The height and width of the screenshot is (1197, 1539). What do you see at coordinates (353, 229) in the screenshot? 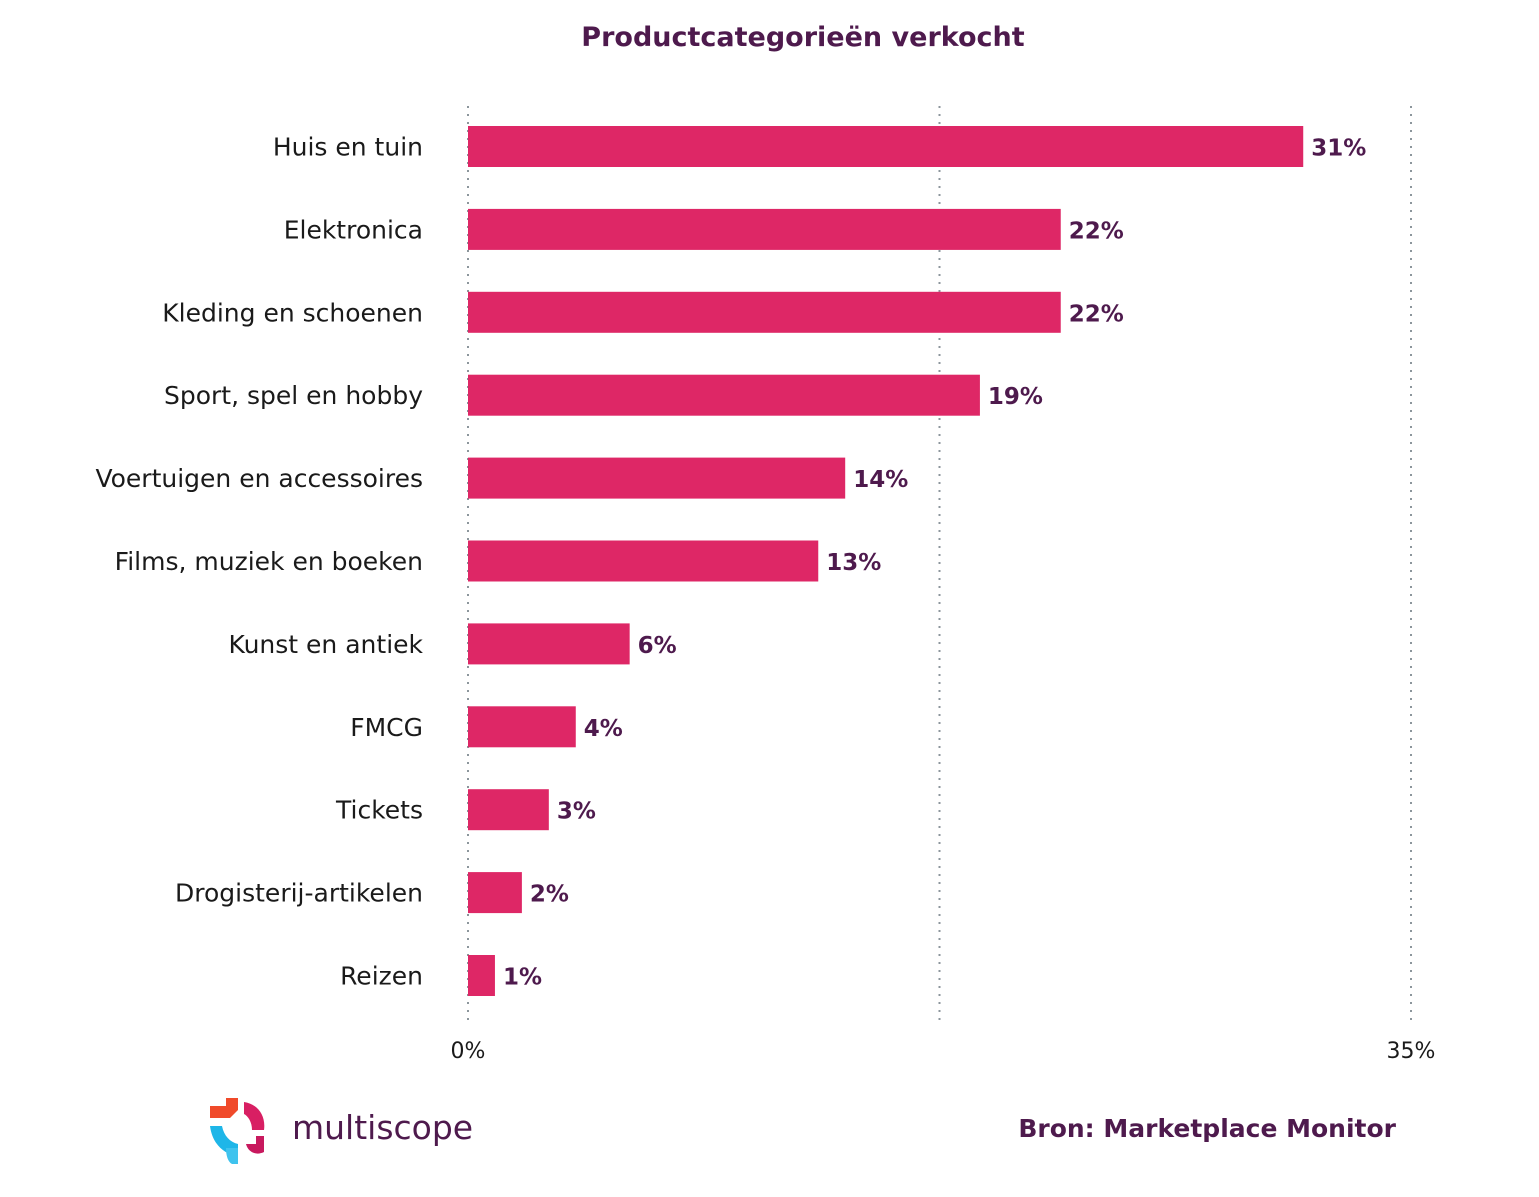
I see `category-label-2: Elektronica` at bounding box center [353, 229].